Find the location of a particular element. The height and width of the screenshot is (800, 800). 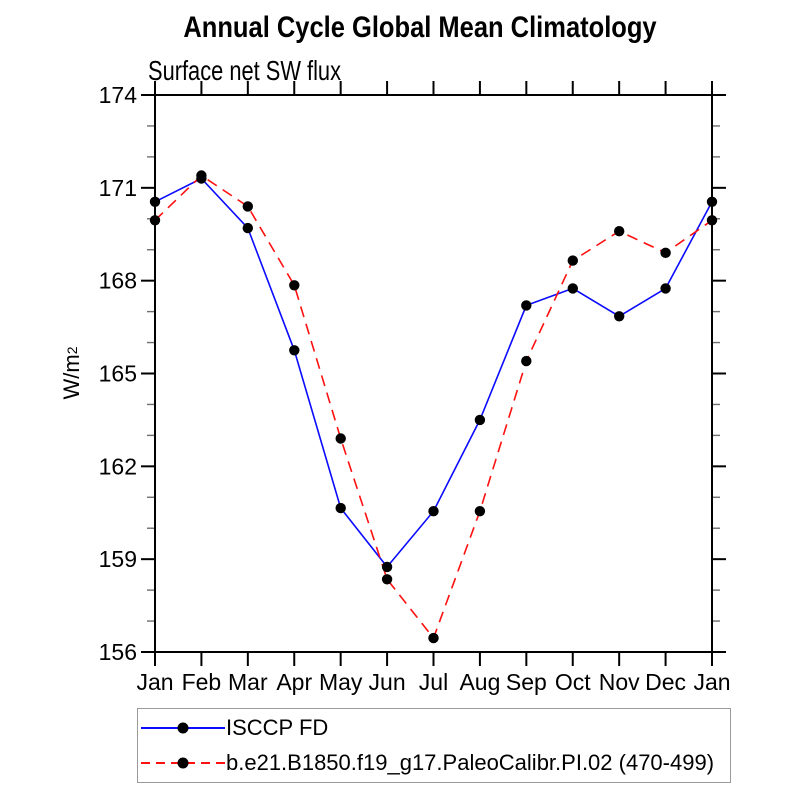

y-tick-label: 171 is located at coordinates (118, 188).